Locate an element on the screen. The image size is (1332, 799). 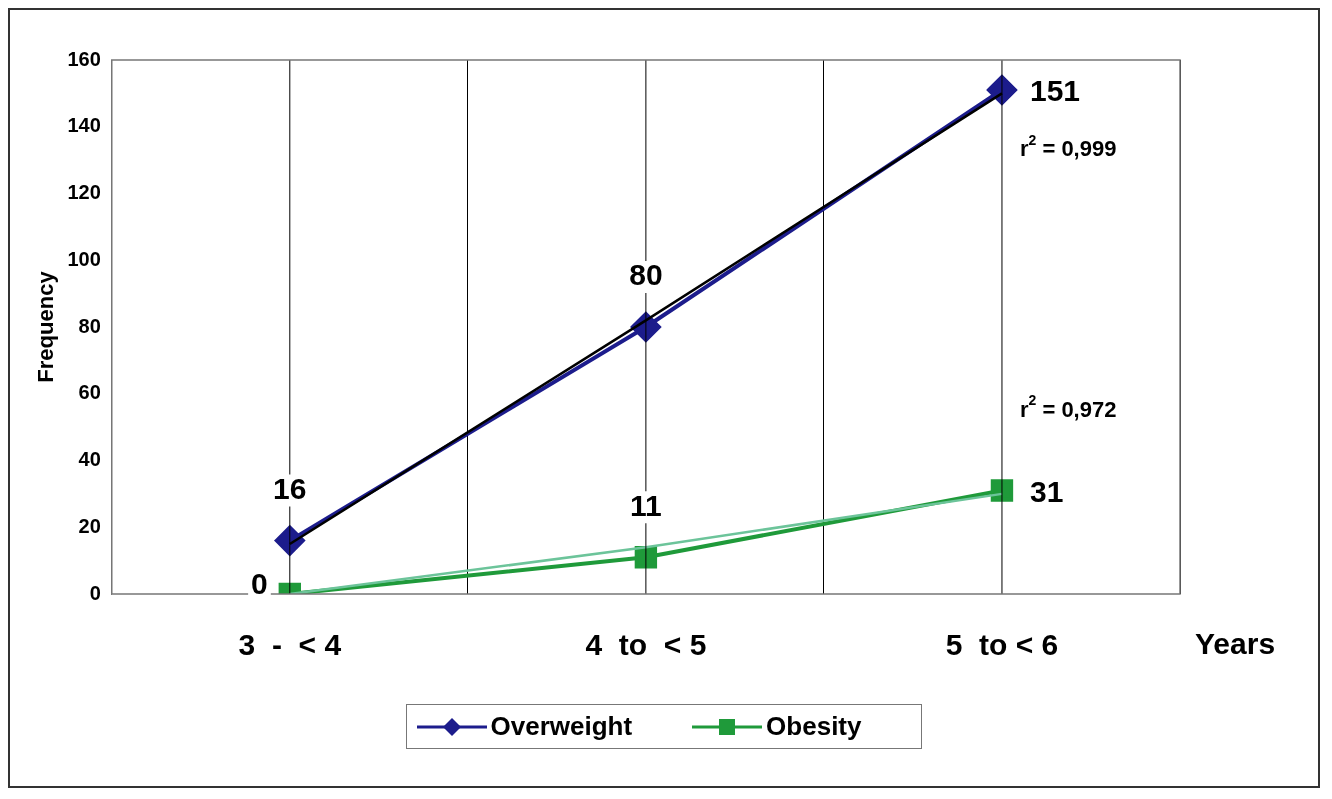
y-tick-label: 80 is located at coordinates (89, 325).